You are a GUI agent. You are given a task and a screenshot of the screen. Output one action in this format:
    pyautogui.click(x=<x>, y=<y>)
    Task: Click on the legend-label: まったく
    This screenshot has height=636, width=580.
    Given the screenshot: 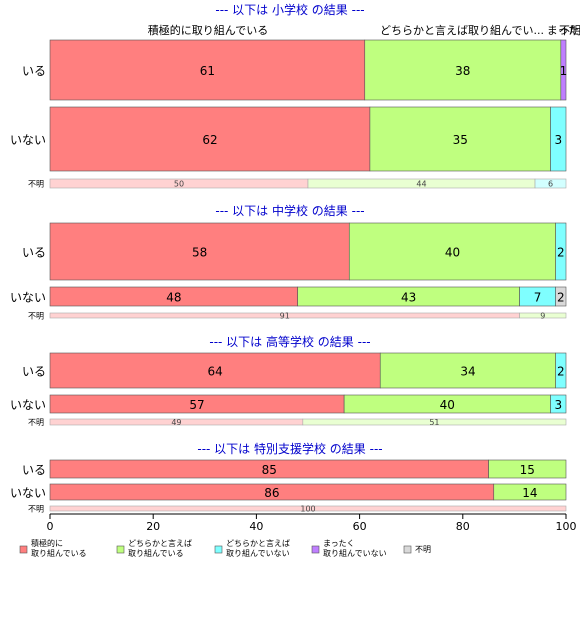 What is the action you would take?
    pyautogui.click(x=339, y=543)
    